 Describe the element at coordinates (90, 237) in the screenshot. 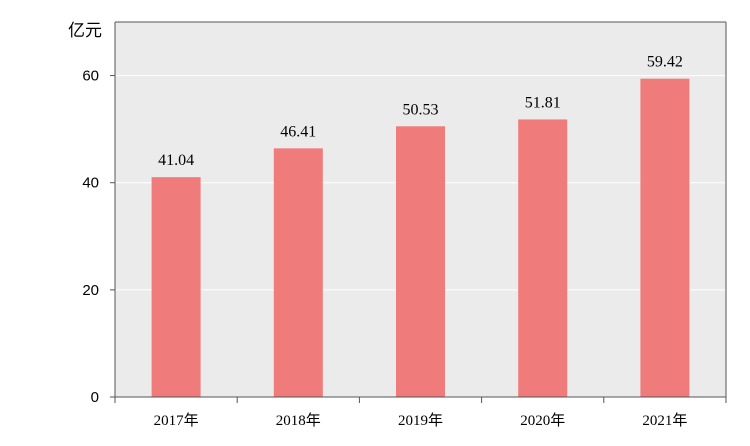

I see `y-tick-labels: 0 20 40 60` at that location.